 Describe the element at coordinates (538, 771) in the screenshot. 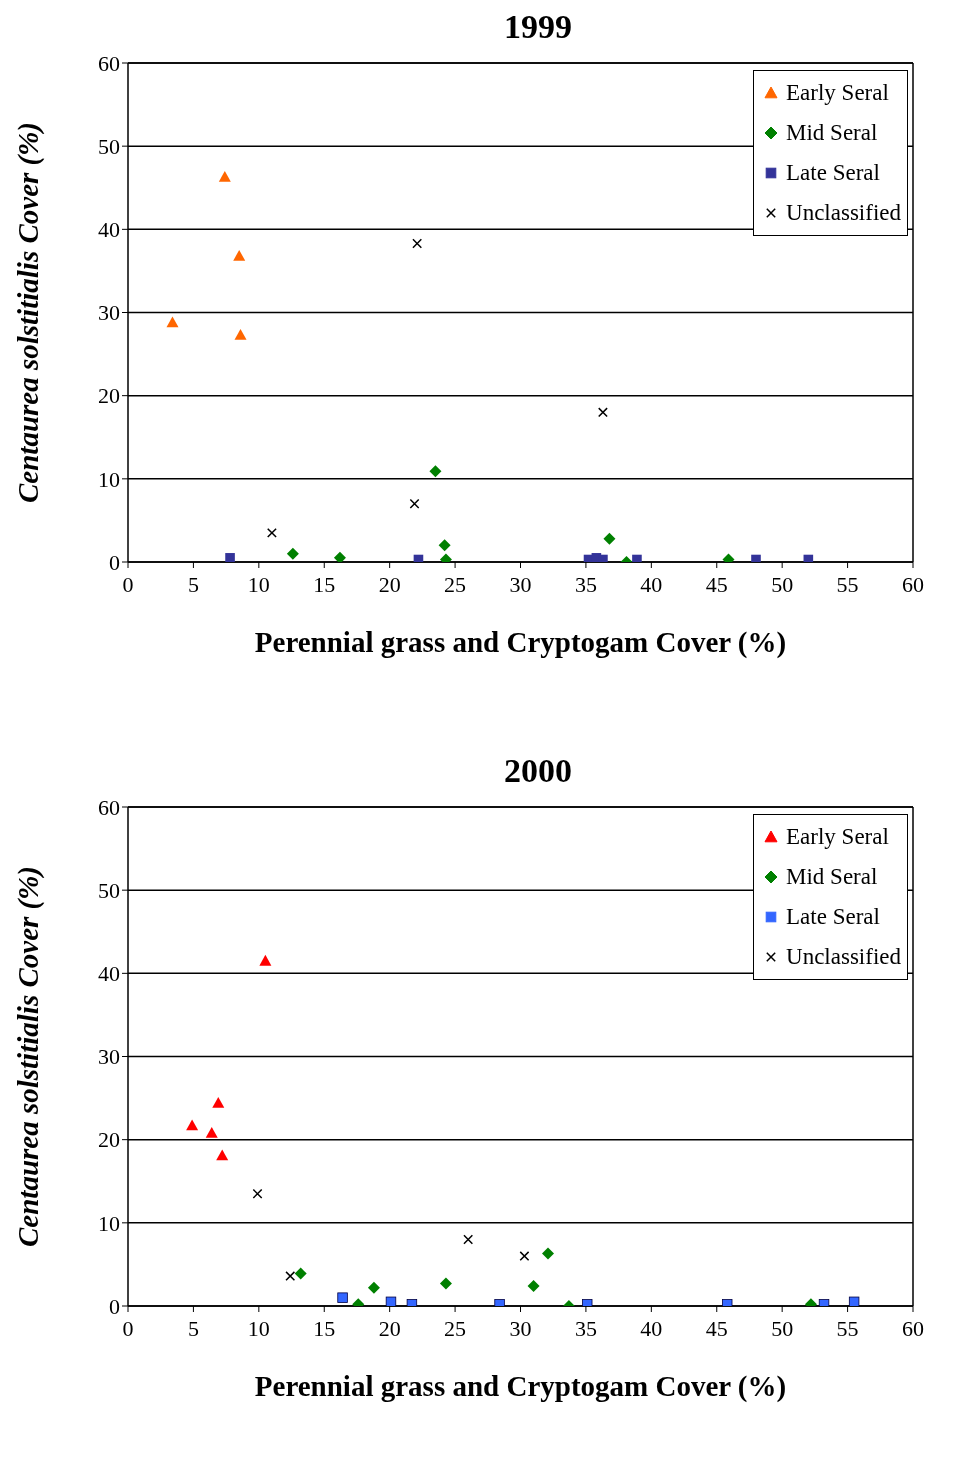

I see `chart-title: 2000` at that location.